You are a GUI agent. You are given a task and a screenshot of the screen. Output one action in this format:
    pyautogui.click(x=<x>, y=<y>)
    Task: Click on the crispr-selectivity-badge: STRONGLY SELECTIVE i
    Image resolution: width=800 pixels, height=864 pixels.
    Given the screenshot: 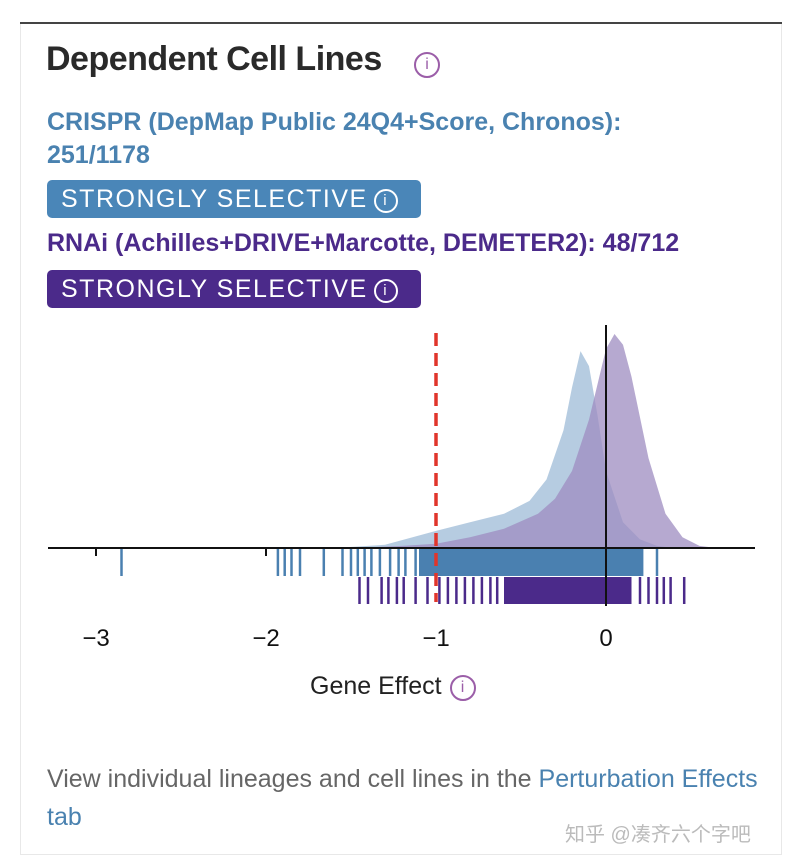 What is the action you would take?
    pyautogui.click(x=234, y=199)
    